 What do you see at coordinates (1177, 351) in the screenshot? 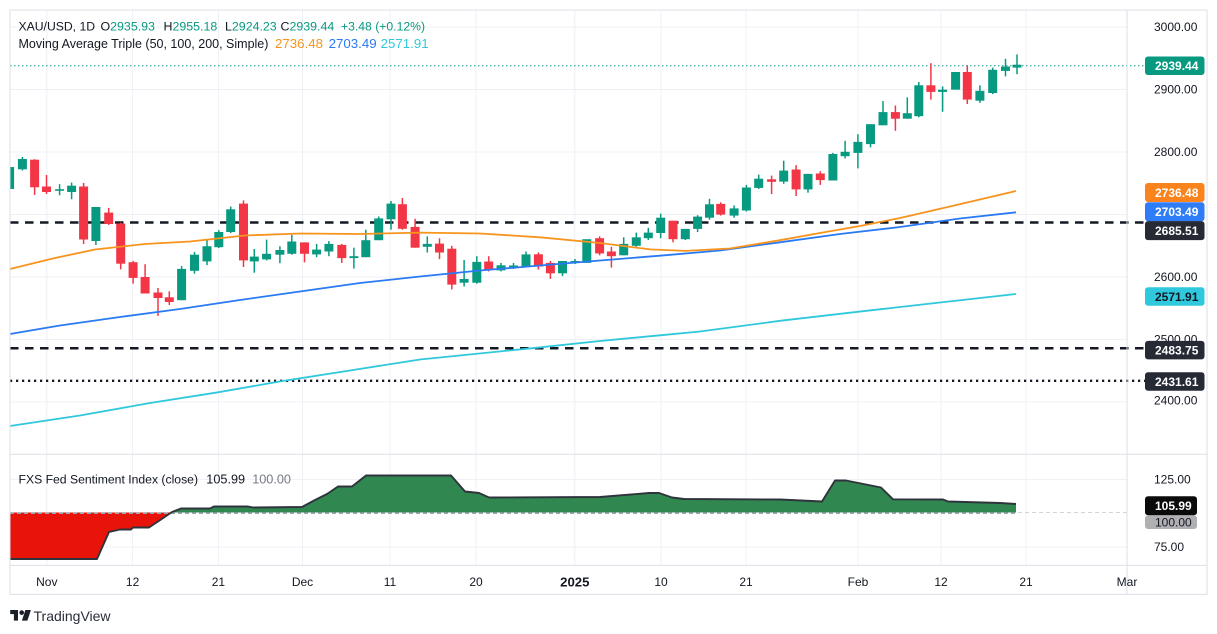
I see `svg-text: 2483.75` at bounding box center [1177, 351].